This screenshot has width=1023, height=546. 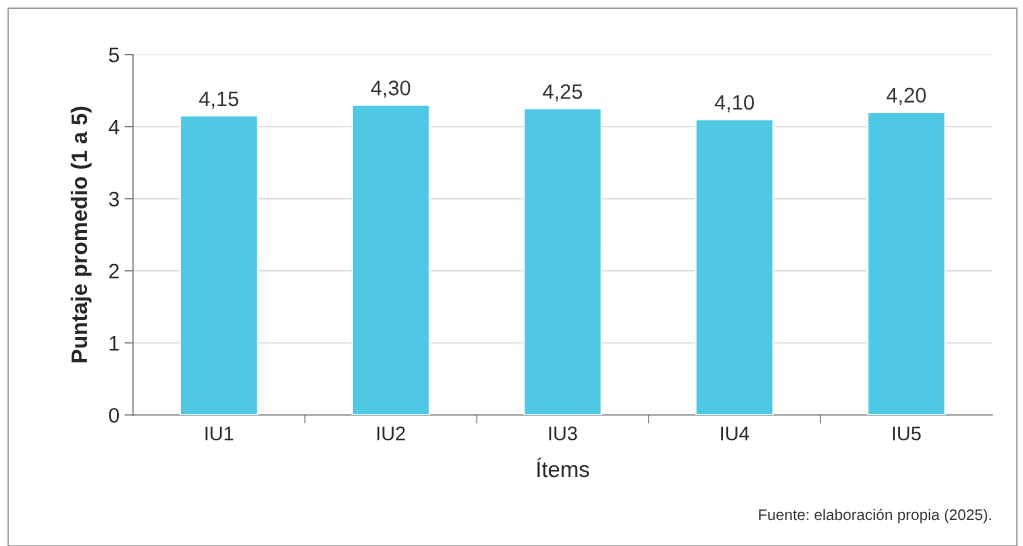 What do you see at coordinates (906, 96) in the screenshot?
I see `data-label: 4,20` at bounding box center [906, 96].